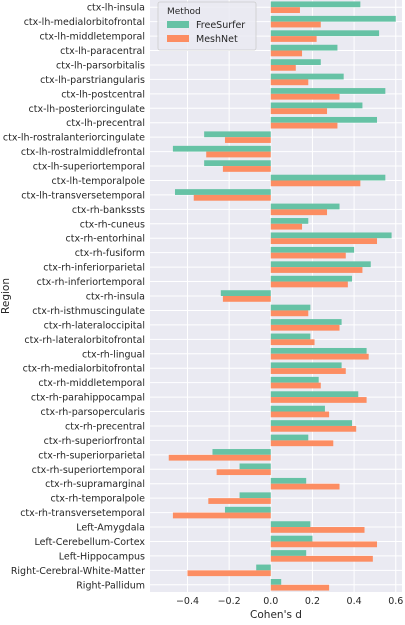  Describe the element at coordinates (110, 585) in the screenshot. I see `y-tick-label: Right-Pallidum` at that location.